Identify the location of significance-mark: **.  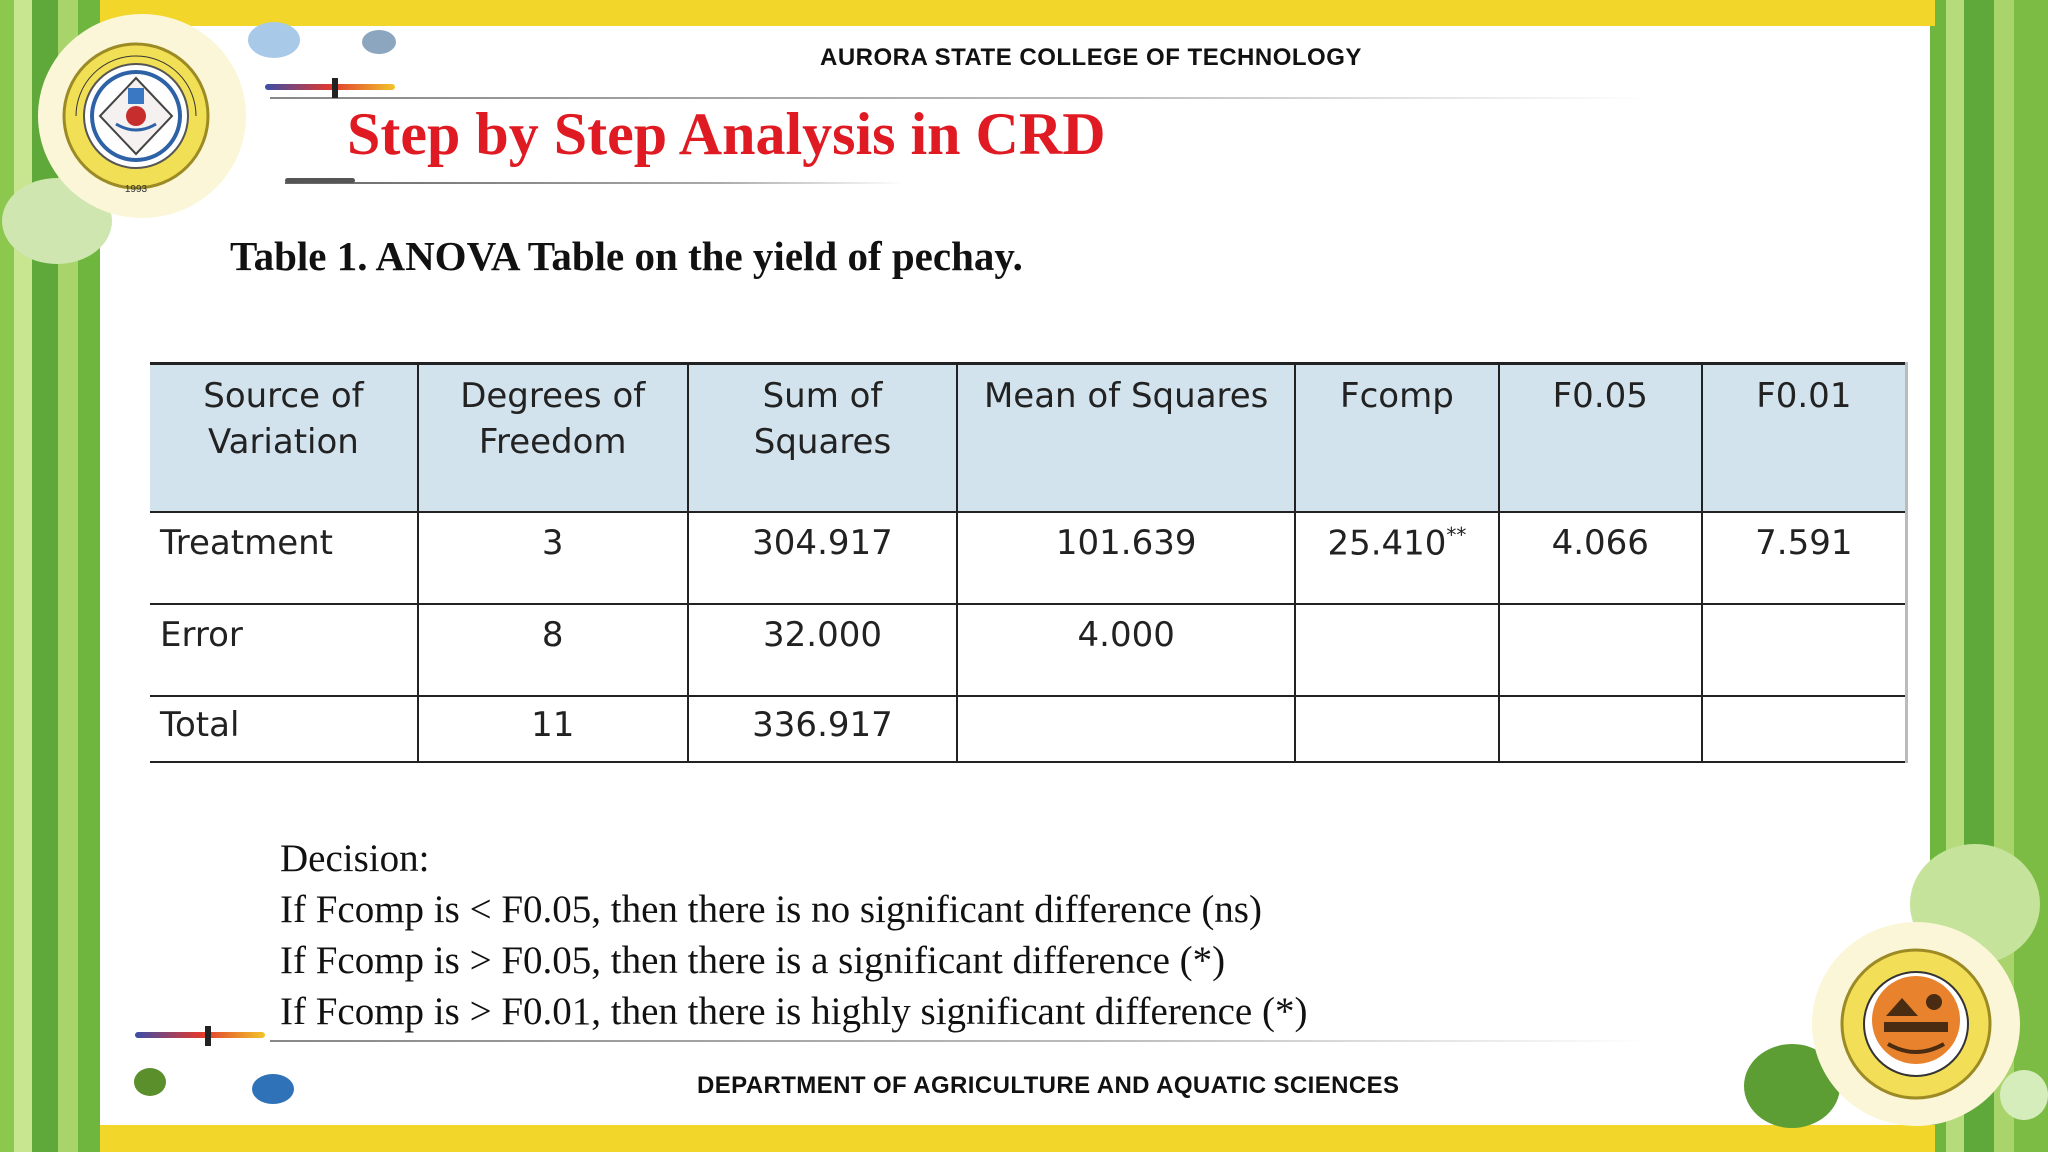
(1456, 534).